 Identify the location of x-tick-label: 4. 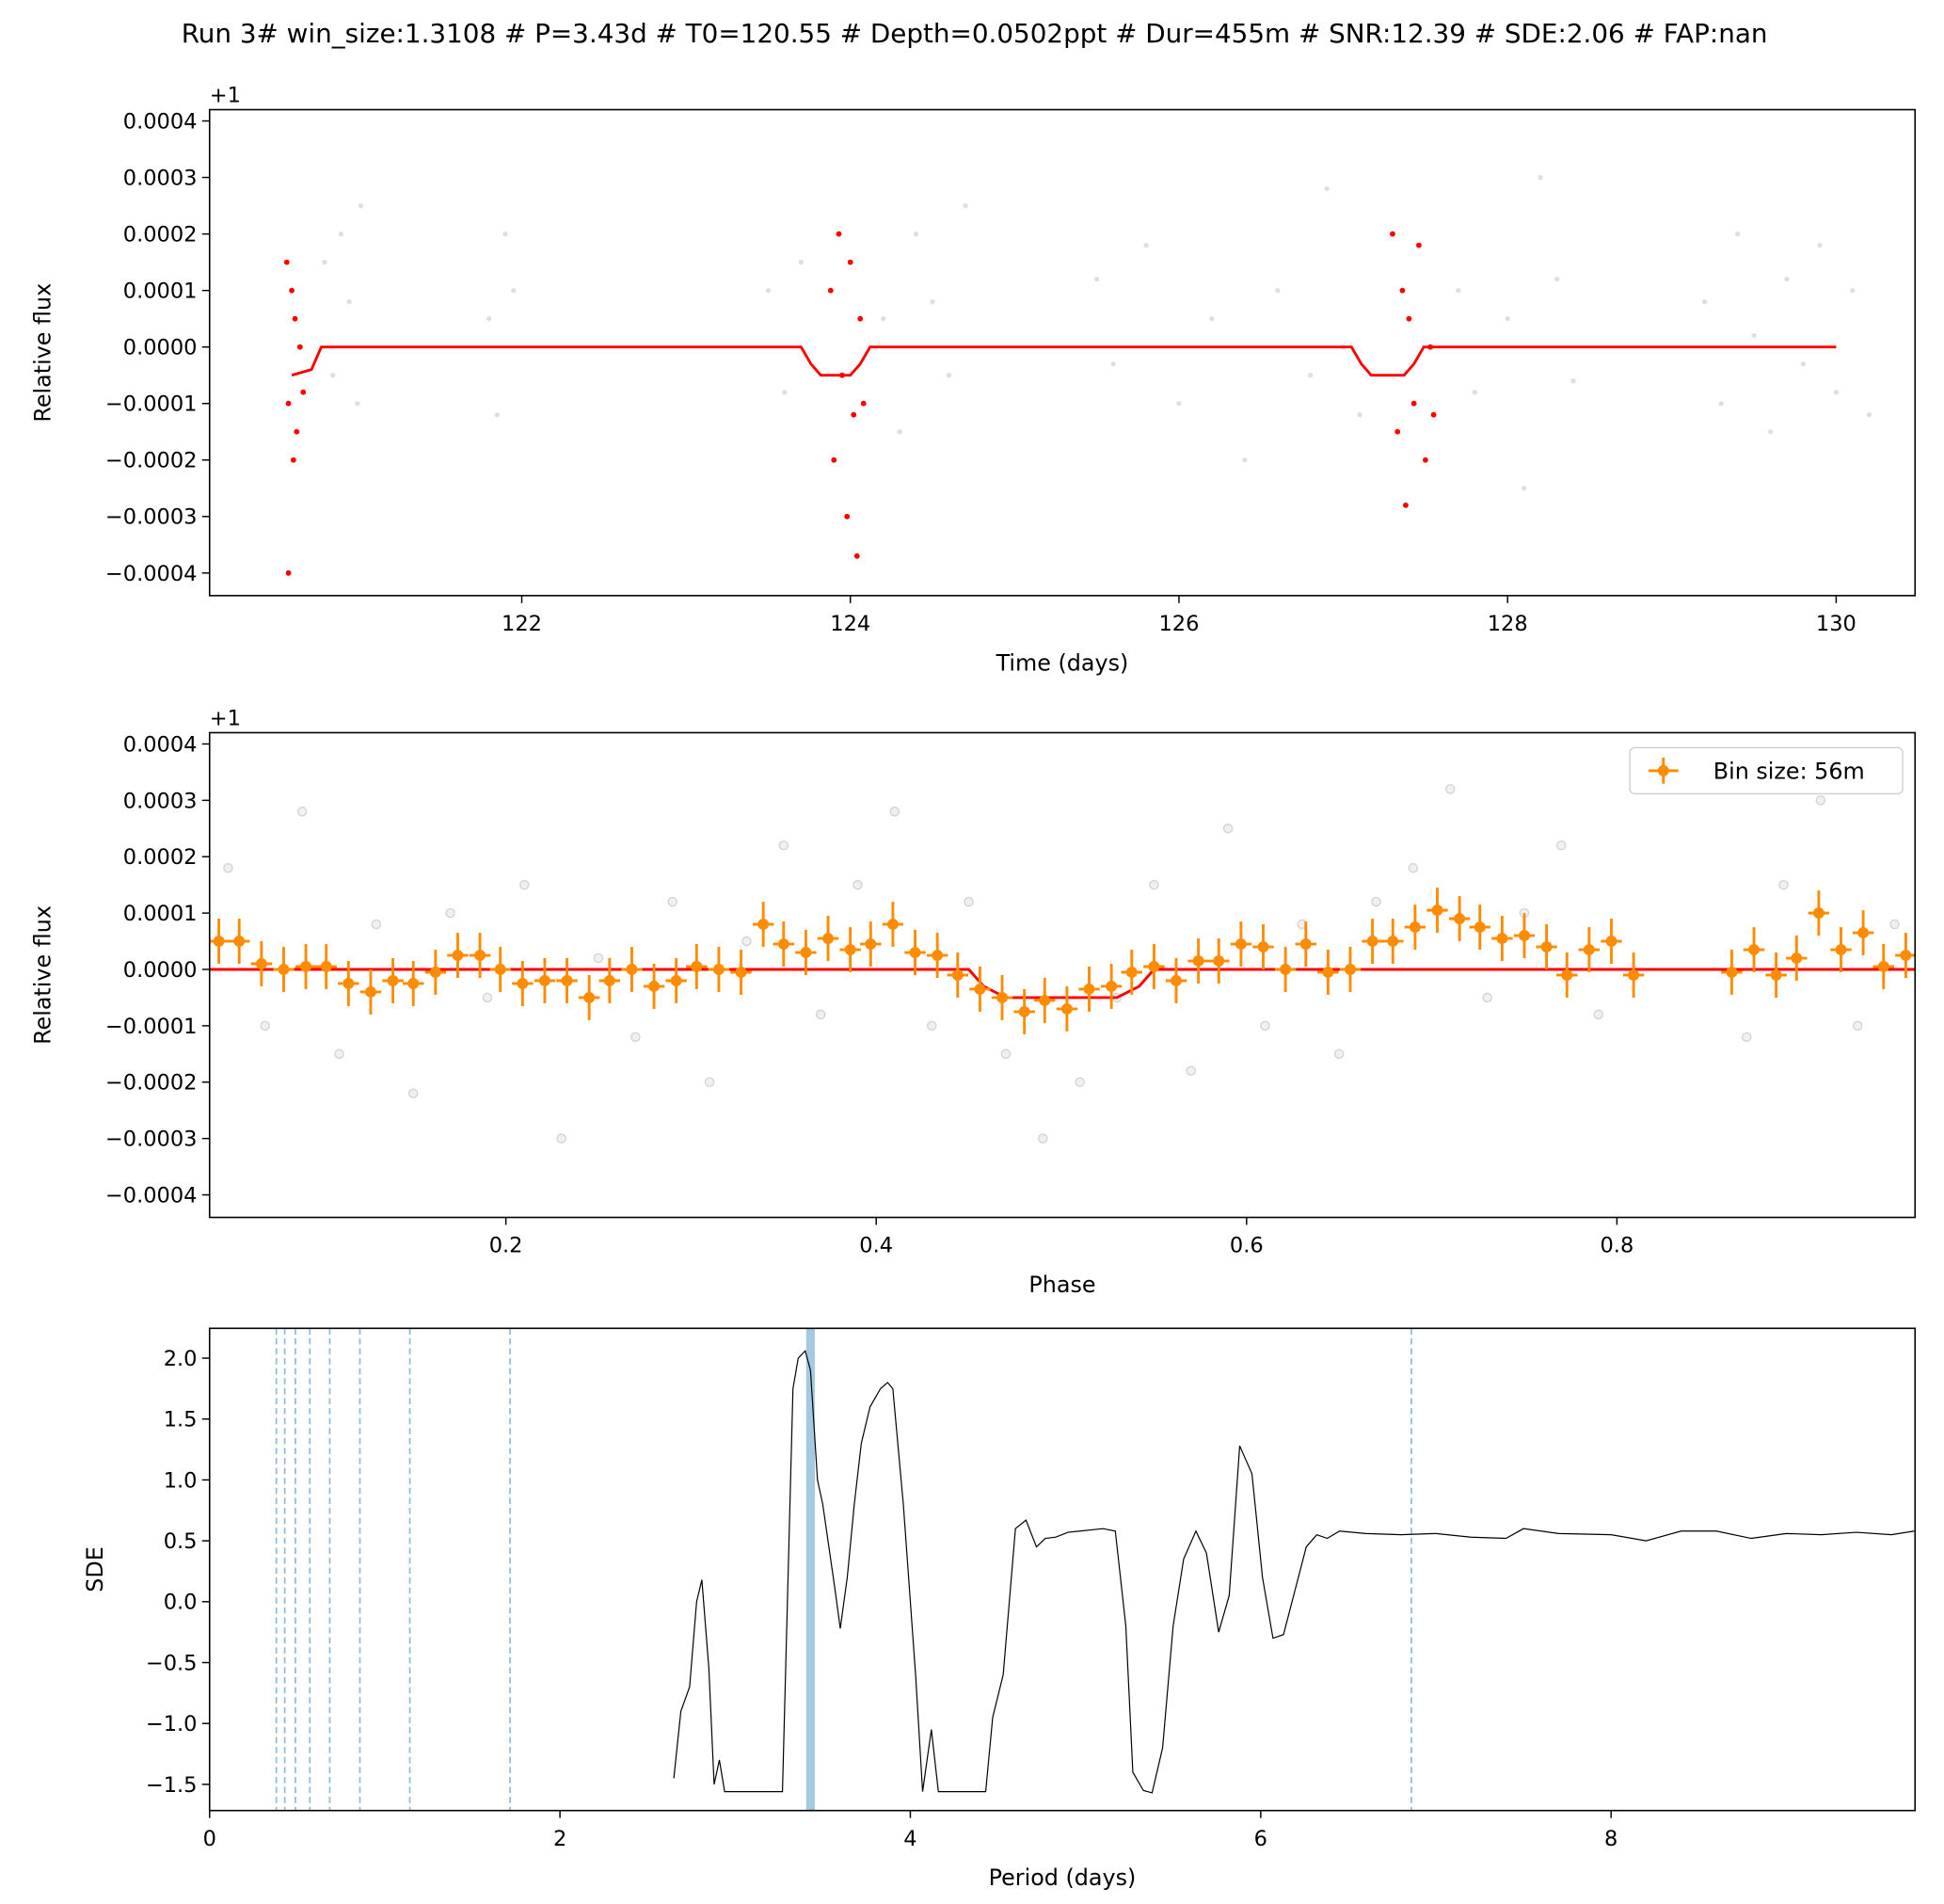
(909, 1839).